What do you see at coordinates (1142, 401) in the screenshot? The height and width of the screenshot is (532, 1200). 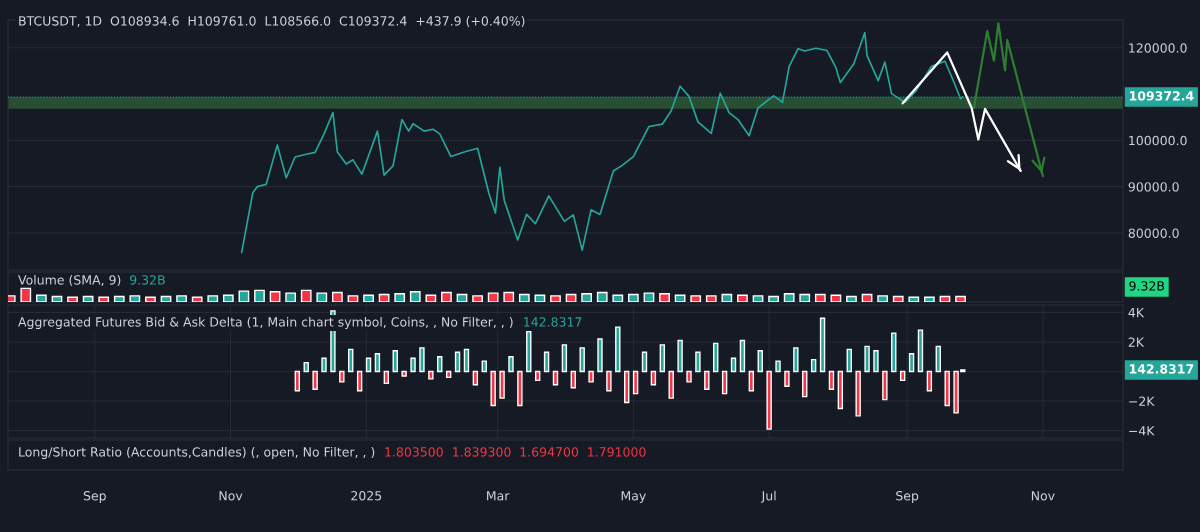 I see `y-tick-label: −2K` at bounding box center [1142, 401].